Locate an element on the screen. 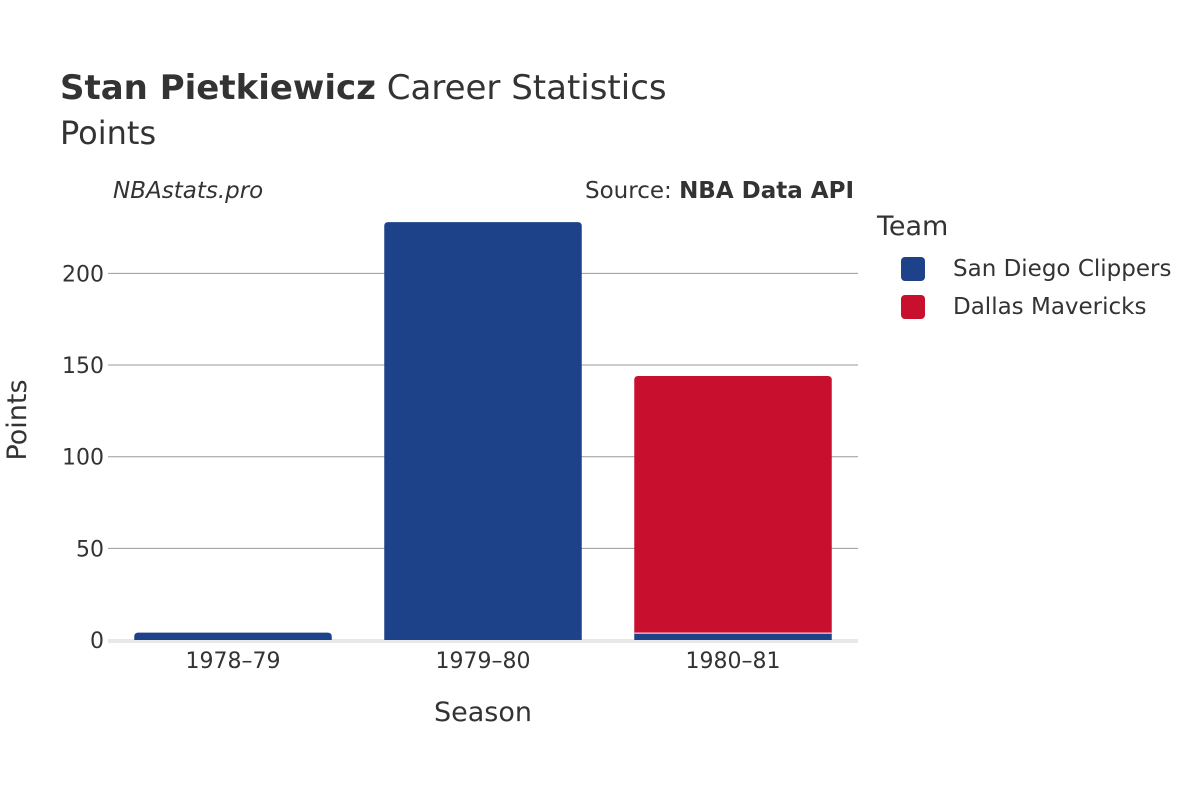  legend-item-clippers: San Diego Clippers is located at coordinates (1036, 269).